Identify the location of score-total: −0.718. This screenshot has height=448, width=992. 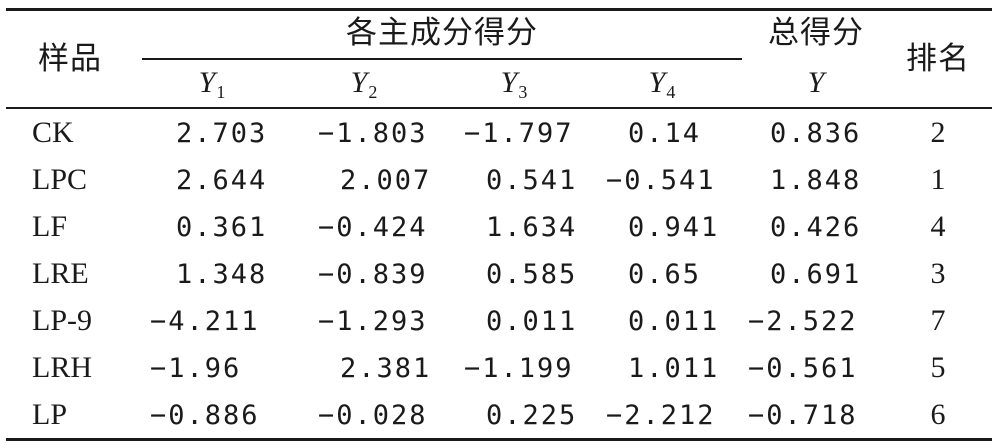
(803, 415).